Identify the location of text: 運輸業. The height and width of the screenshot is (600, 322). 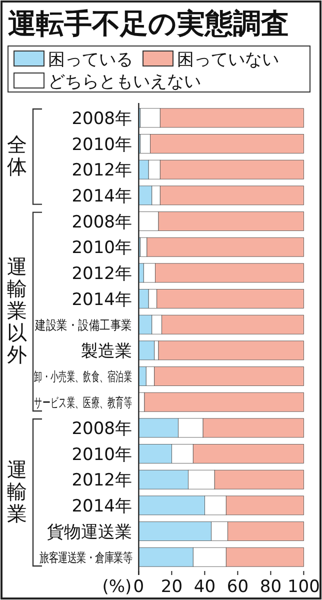
(17, 492).